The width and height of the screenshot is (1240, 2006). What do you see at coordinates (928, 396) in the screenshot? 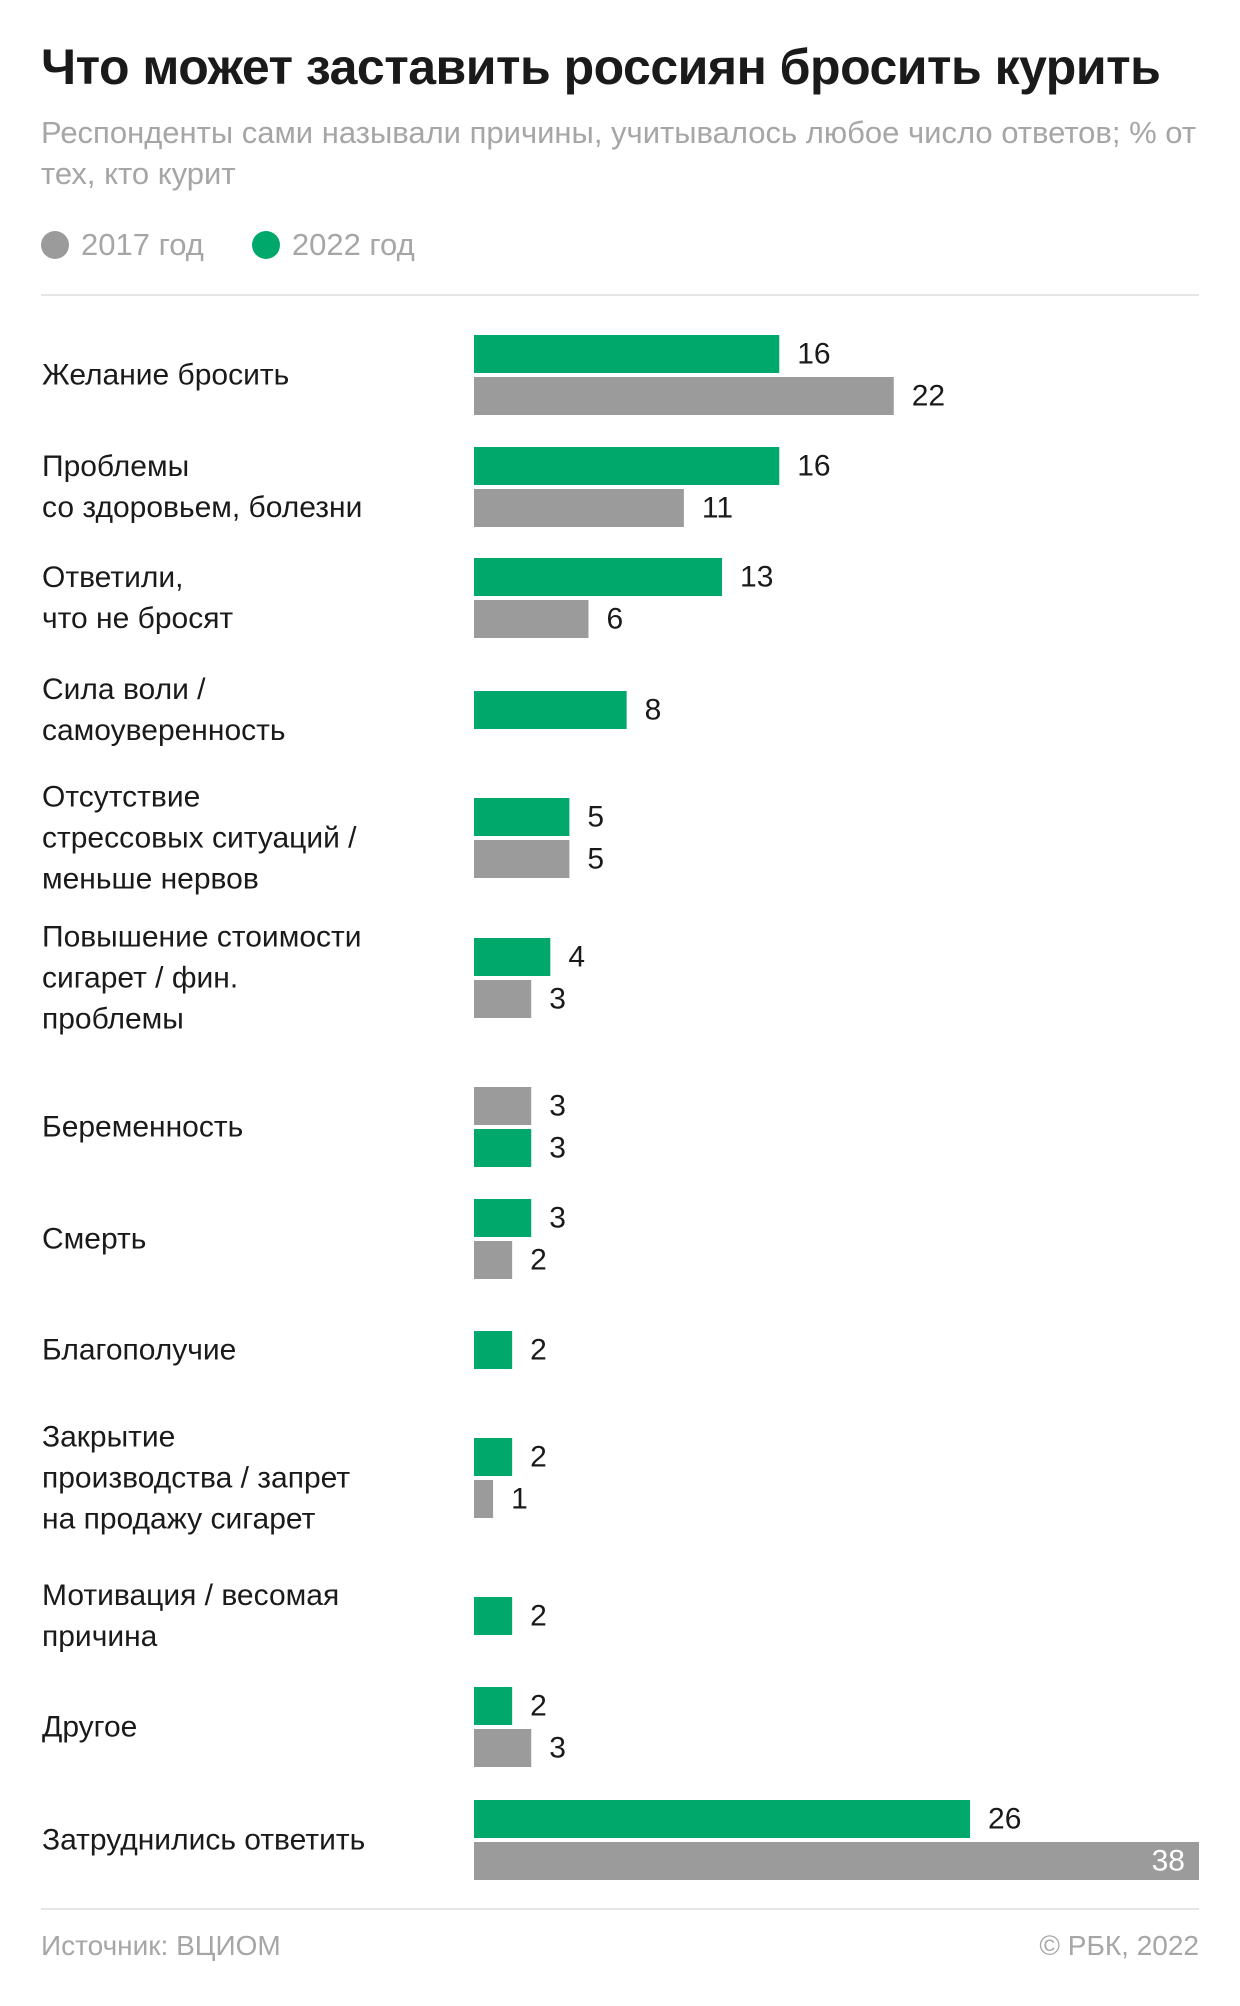
I see `data-label: 22` at bounding box center [928, 396].